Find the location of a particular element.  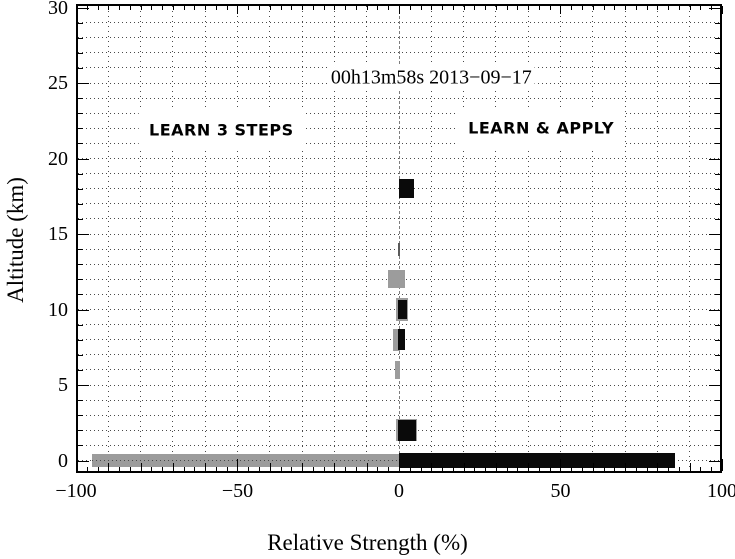

y-tick-label: 30 is located at coordinates (58, 9).